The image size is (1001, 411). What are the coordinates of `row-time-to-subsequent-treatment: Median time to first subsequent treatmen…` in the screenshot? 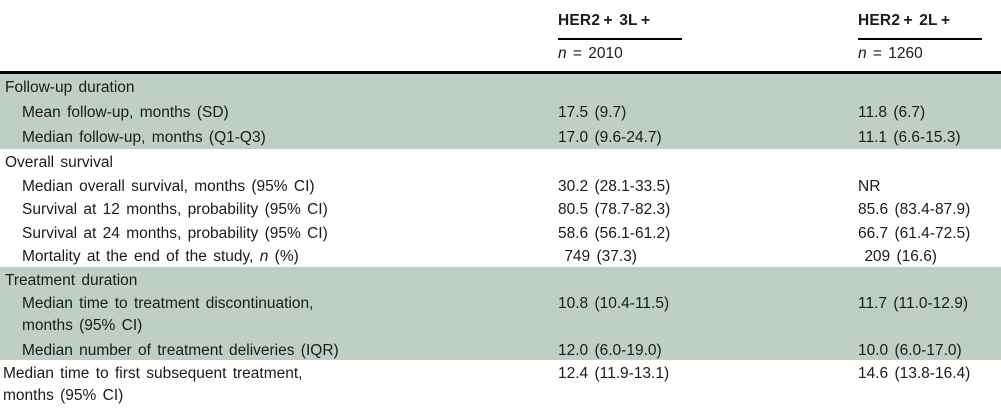 It's located at (500, 385).